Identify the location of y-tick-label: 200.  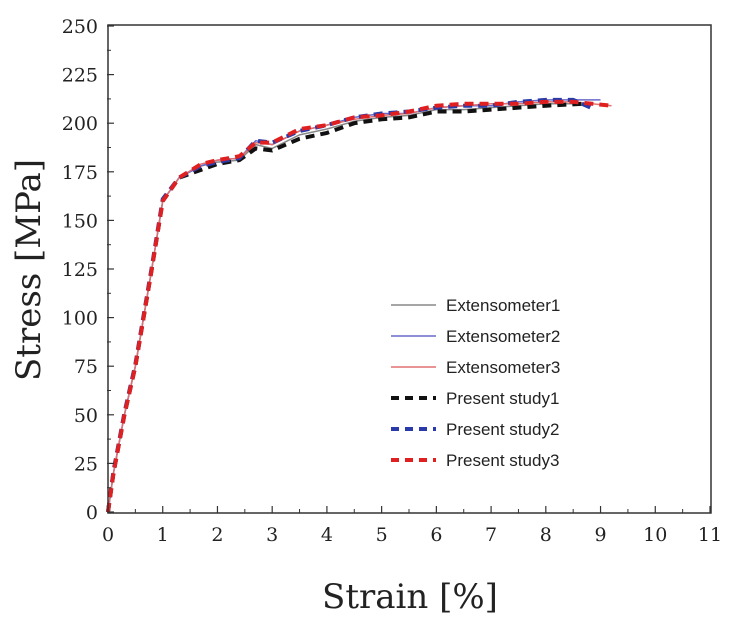
(80, 124).